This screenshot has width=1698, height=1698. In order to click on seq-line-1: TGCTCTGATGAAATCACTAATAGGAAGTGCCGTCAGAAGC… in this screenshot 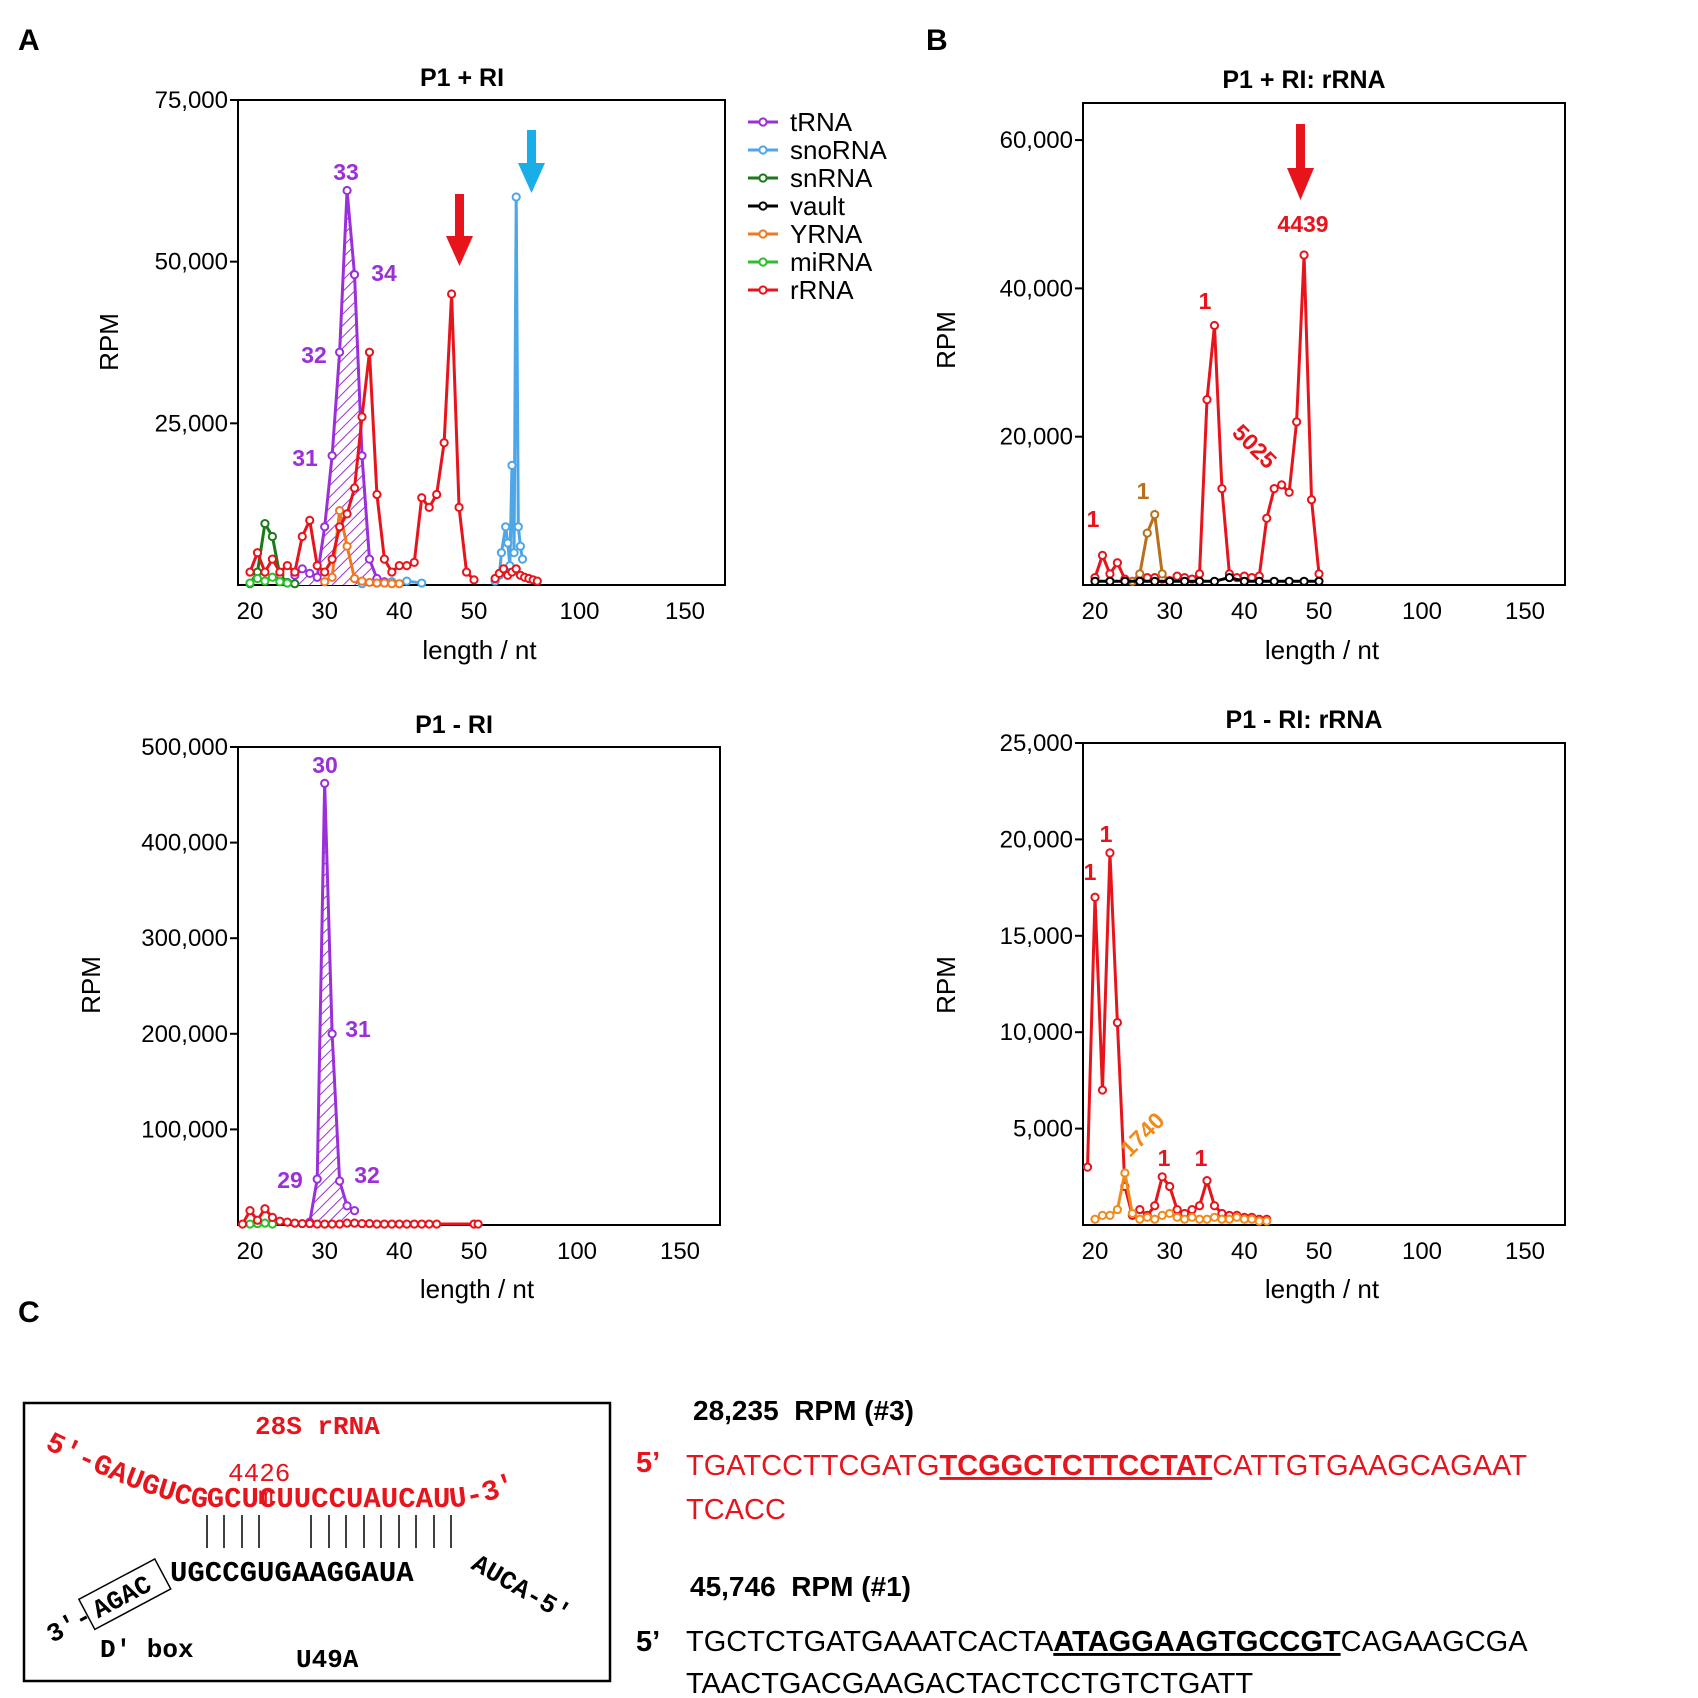, I will do `click(1107, 1642)`.